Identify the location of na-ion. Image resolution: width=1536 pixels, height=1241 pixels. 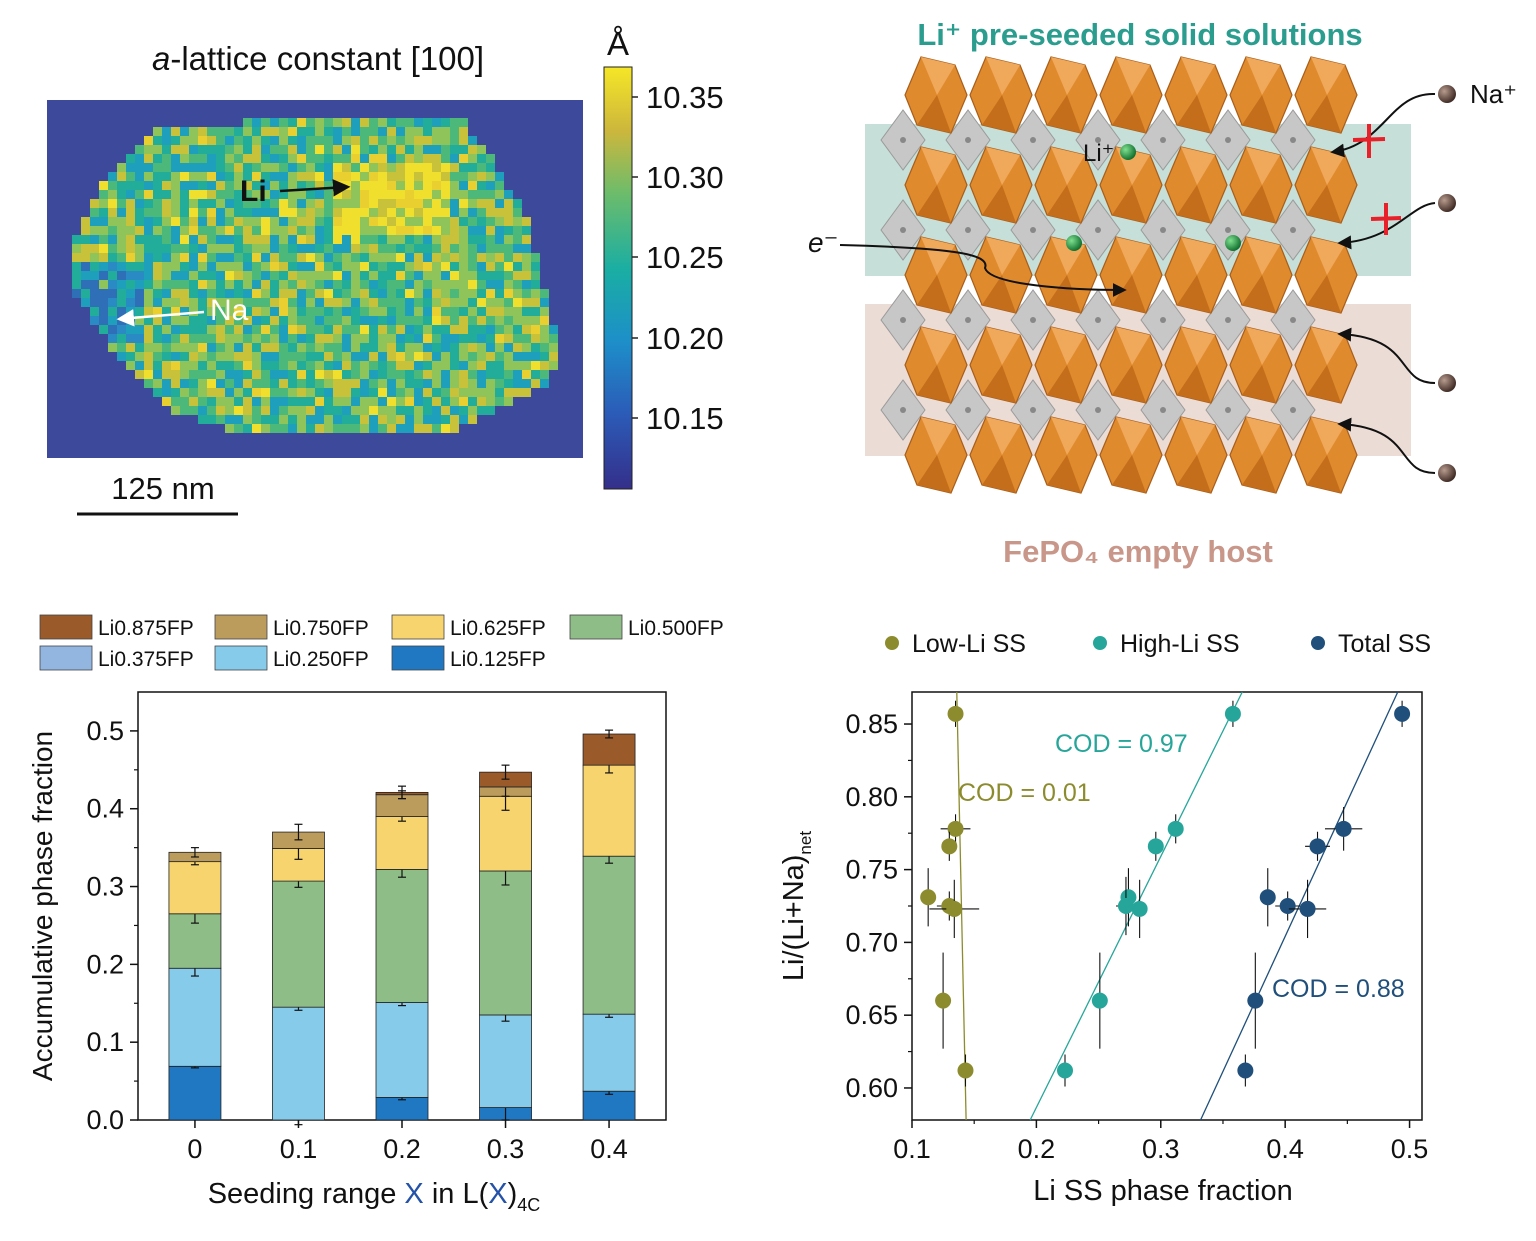
(1447, 473).